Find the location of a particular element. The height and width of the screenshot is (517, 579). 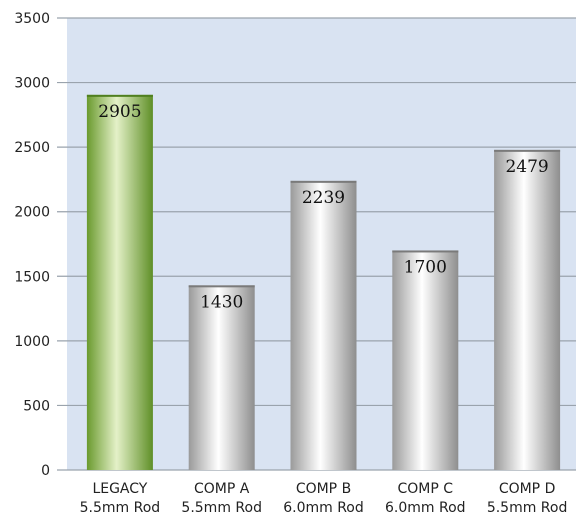

data-label: 1430 is located at coordinates (221, 302).